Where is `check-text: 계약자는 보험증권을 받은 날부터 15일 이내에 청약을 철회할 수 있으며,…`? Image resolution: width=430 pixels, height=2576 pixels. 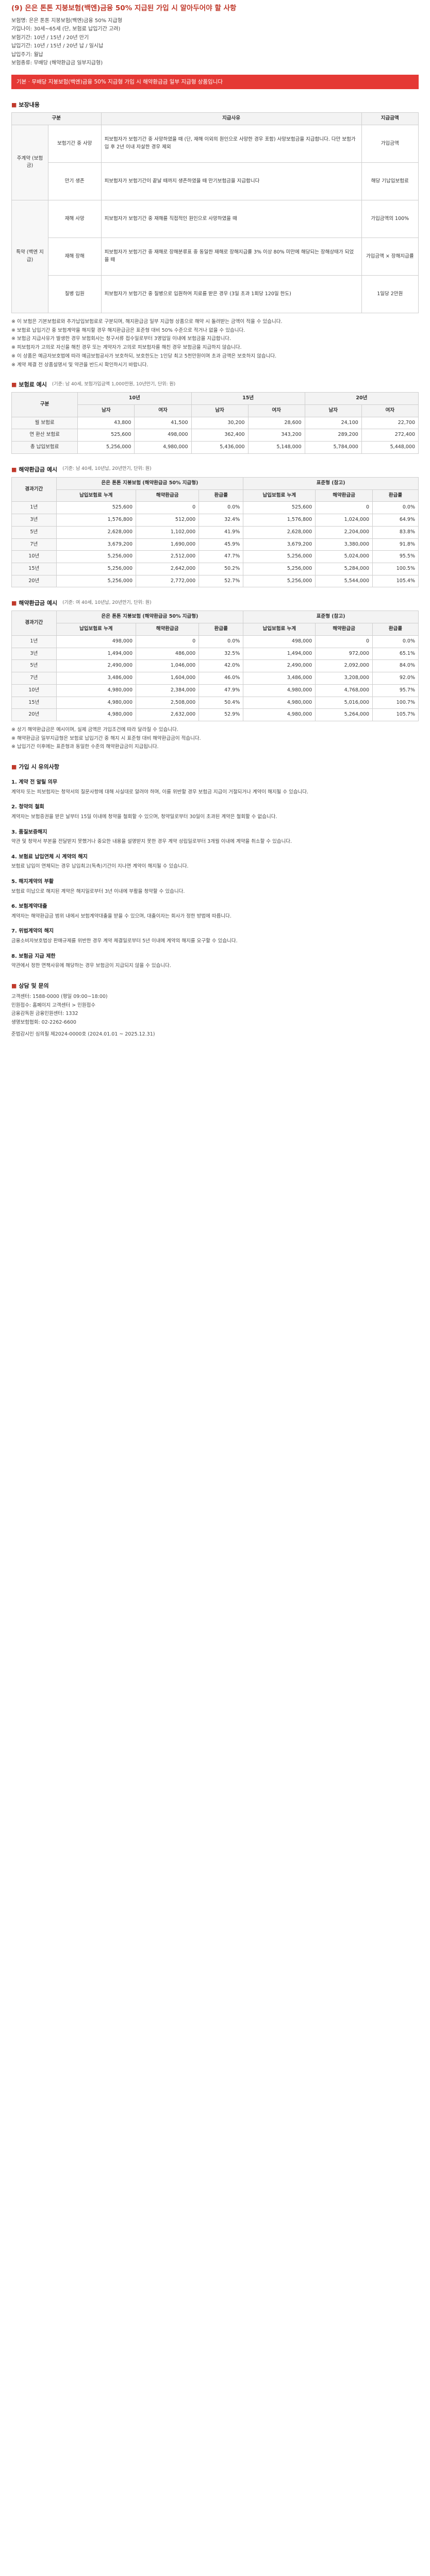 check-text: 계약자는 보험증권을 받은 날부터 15일 이내에 청약을 철회할 수 있으며,… is located at coordinates (144, 817).